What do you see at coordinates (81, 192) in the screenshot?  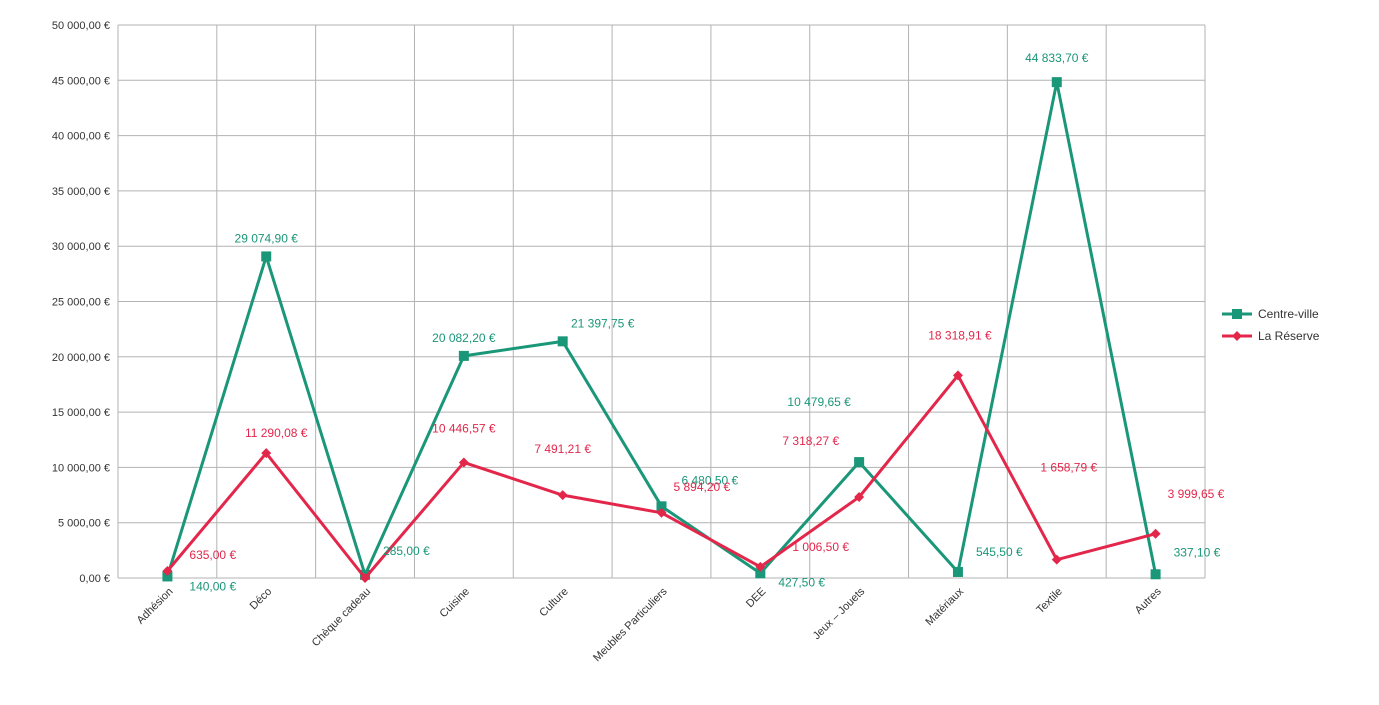 I see `y-tick-label: 35 000,00 €` at bounding box center [81, 192].